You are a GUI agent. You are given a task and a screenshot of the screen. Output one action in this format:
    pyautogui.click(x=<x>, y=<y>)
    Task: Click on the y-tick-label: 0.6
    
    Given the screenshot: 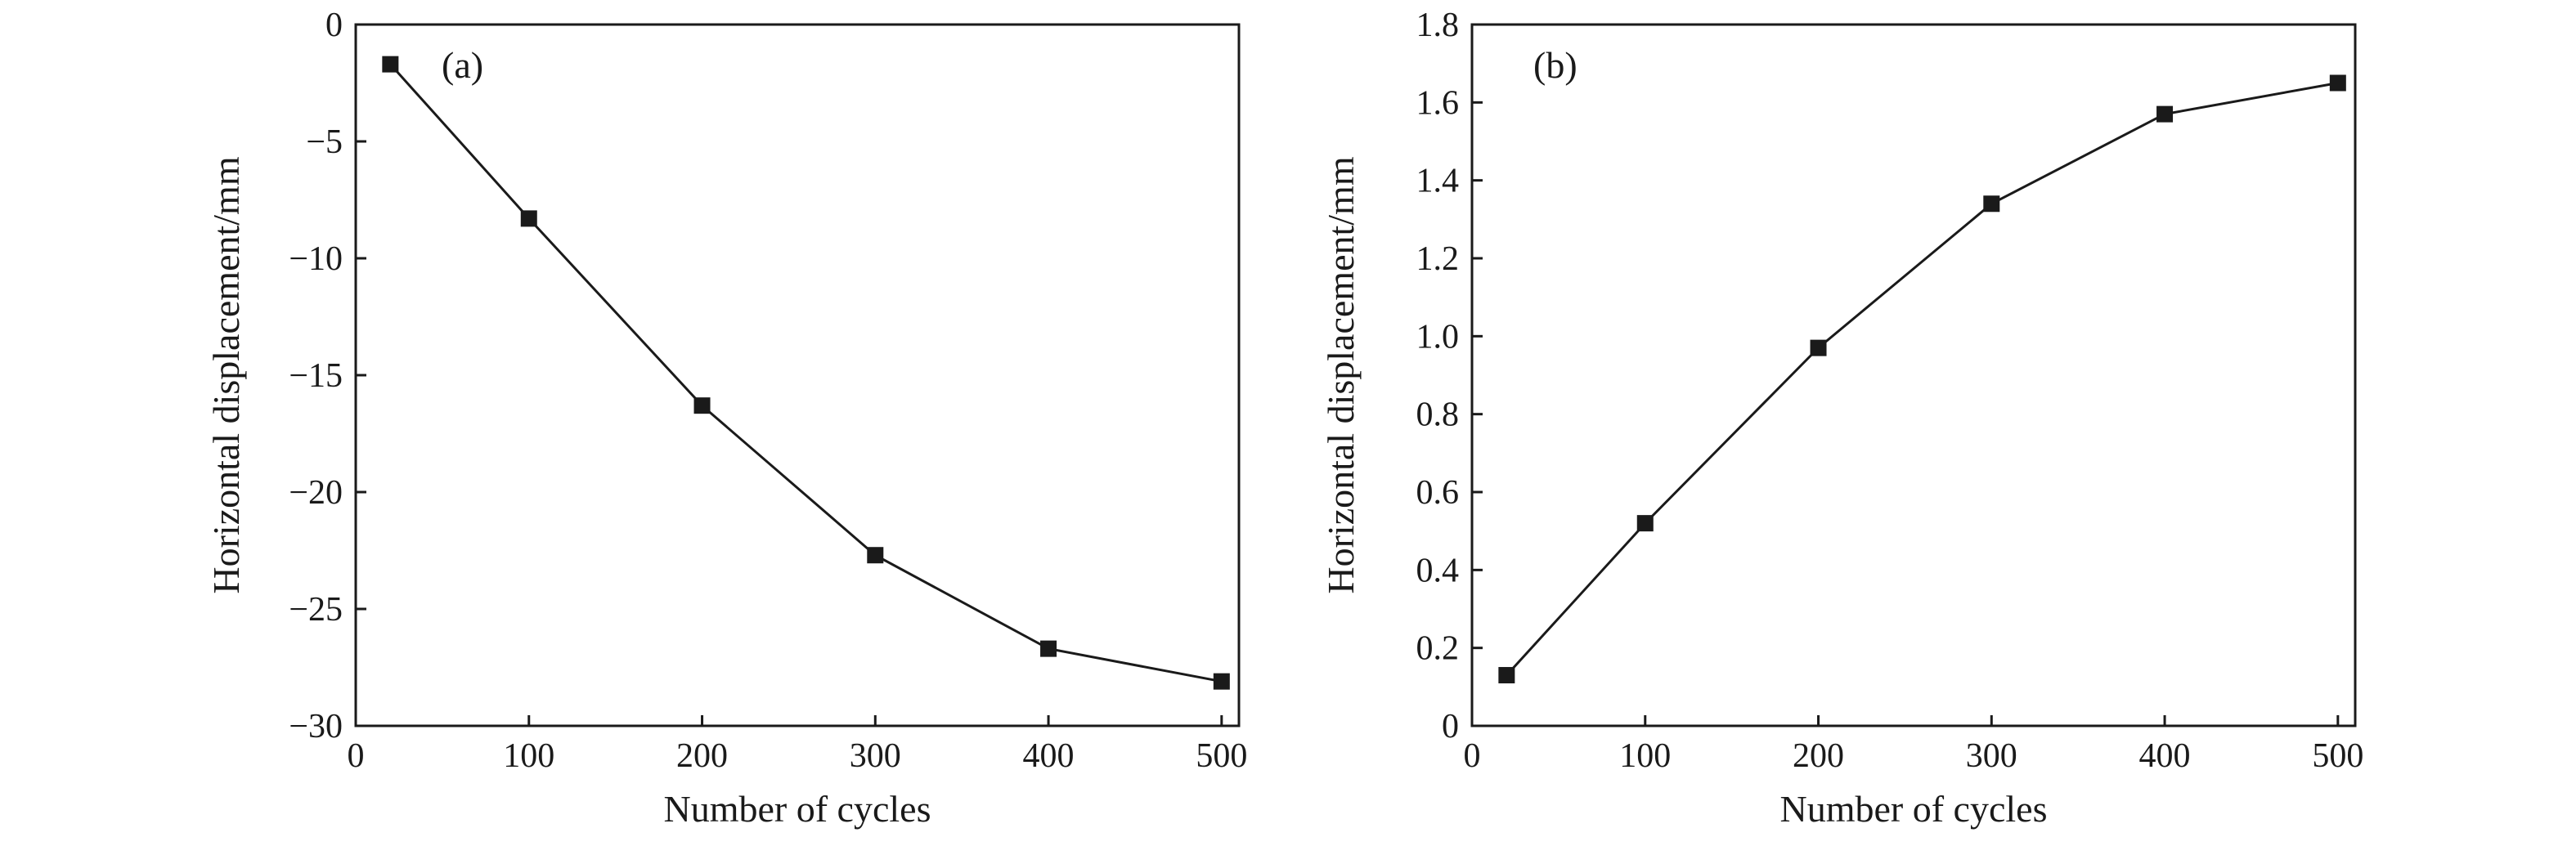 What is the action you would take?
    pyautogui.click(x=1438, y=493)
    